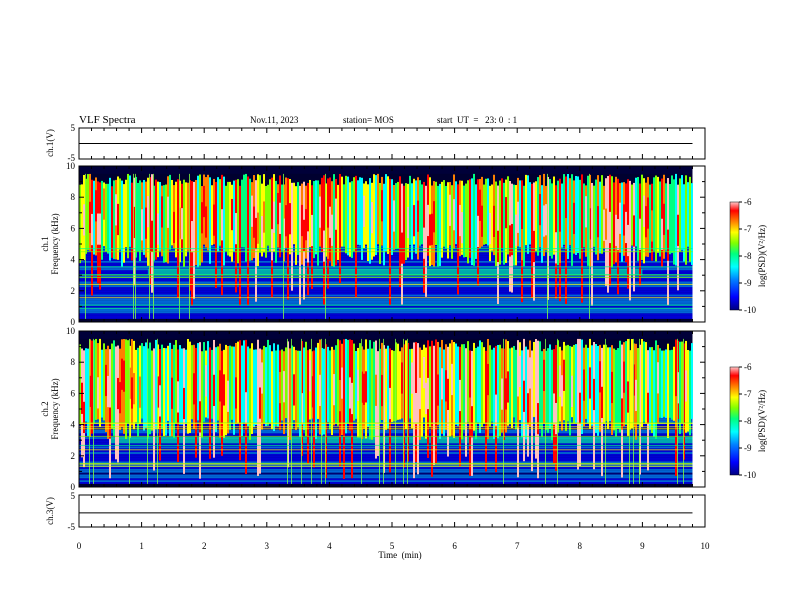  Describe the element at coordinates (762, 421) in the screenshot. I see `ch2-colorbar-label: log(PSD)(V²/Hz)` at that location.